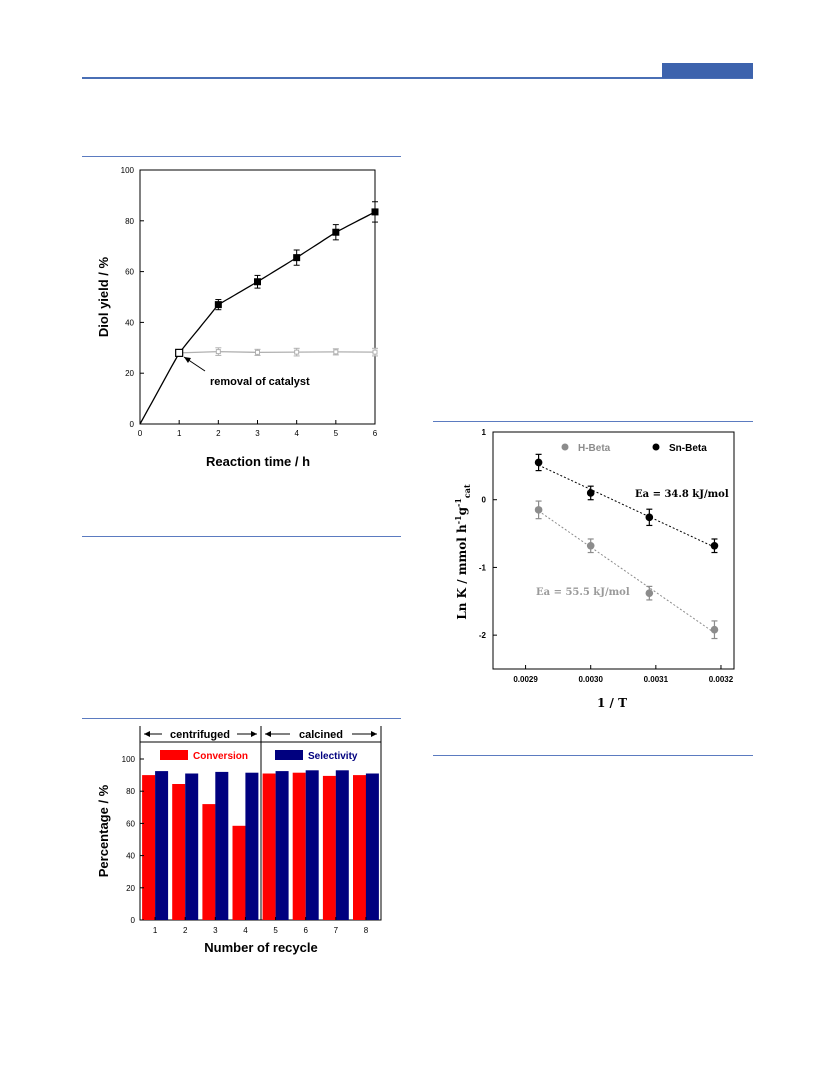 This screenshot has height=1091, width=833. I want to click on legend-label-conversion: Conversion, so click(220, 756).